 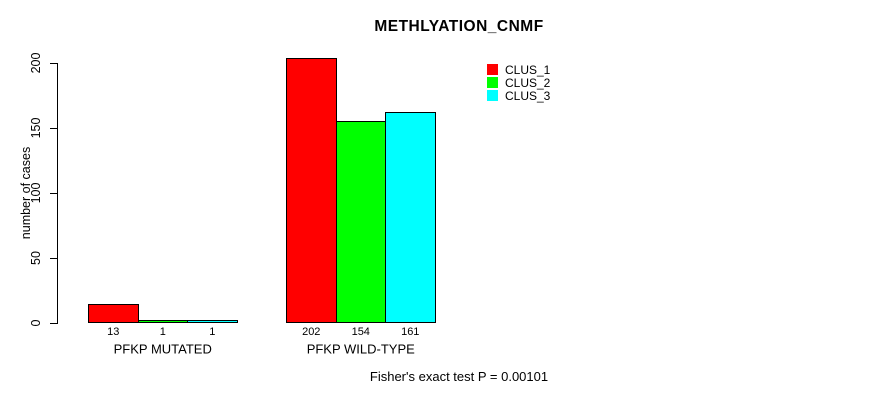 I want to click on legend-item-clus_2: CLUS_2, so click(x=519, y=82).